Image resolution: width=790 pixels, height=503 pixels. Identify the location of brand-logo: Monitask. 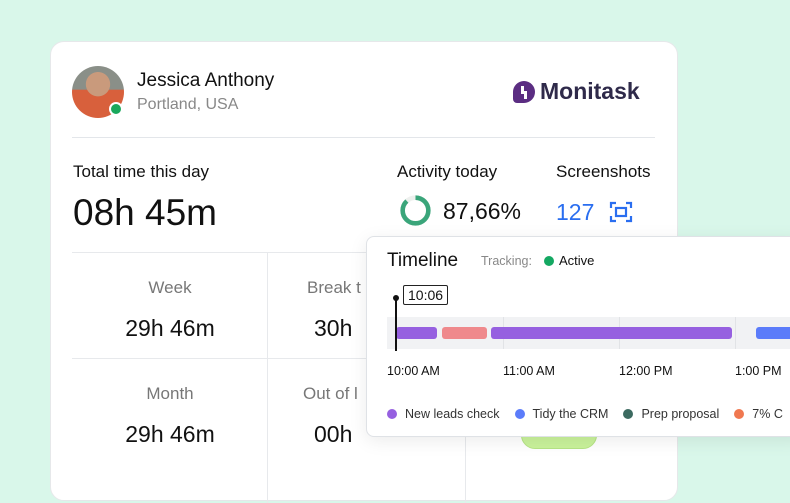
(576, 91).